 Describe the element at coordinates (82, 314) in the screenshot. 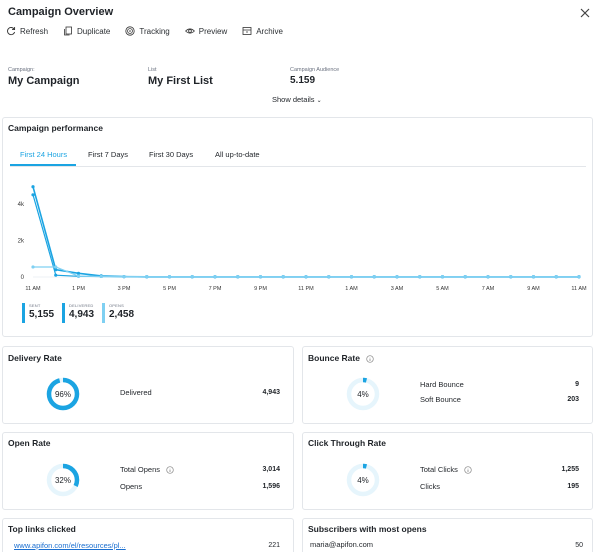

I see `stat-delivered-value: 4,943` at that location.